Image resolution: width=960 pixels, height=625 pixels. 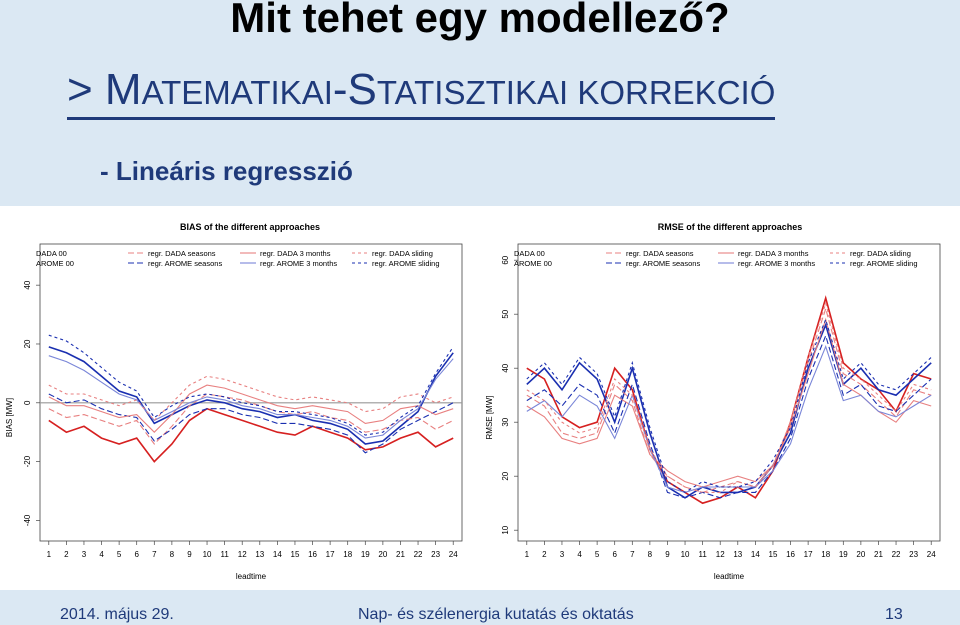 I want to click on y-axis-label: RMSE [MW], so click(x=489, y=418).